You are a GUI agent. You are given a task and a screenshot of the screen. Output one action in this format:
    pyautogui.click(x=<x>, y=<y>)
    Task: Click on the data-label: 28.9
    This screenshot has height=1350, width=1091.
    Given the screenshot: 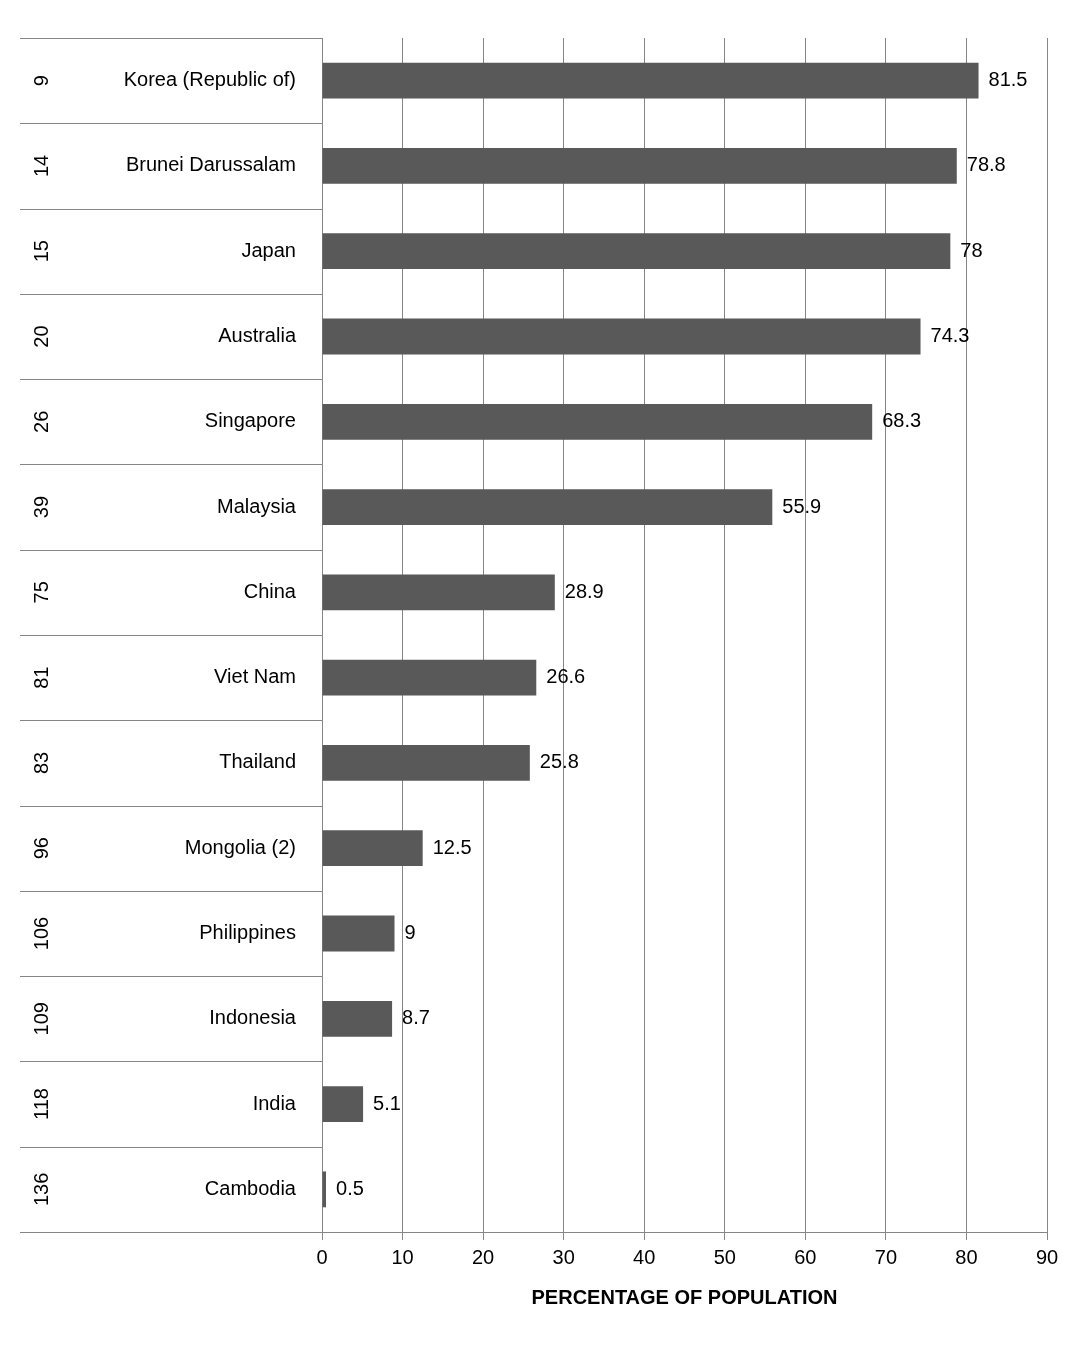 What is the action you would take?
    pyautogui.click(x=584, y=590)
    